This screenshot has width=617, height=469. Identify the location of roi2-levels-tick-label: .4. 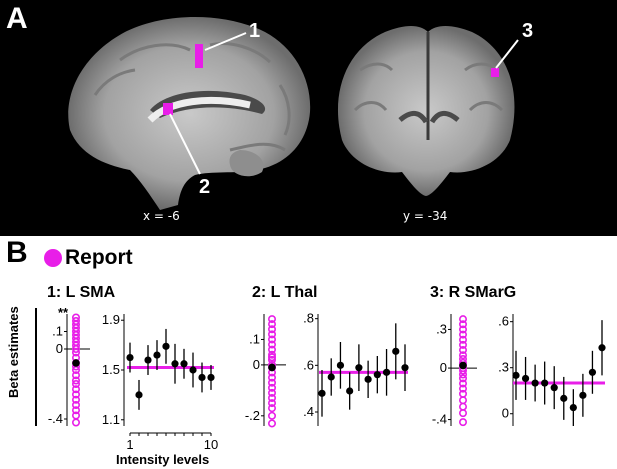
(308, 411).